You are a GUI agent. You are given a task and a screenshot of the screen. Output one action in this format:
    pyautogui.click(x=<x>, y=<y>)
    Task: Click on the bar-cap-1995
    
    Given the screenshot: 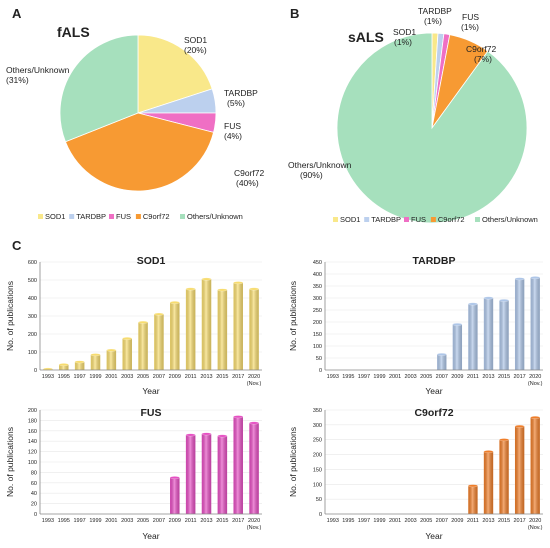 What is the action you would take?
    pyautogui.click(x=63, y=364)
    